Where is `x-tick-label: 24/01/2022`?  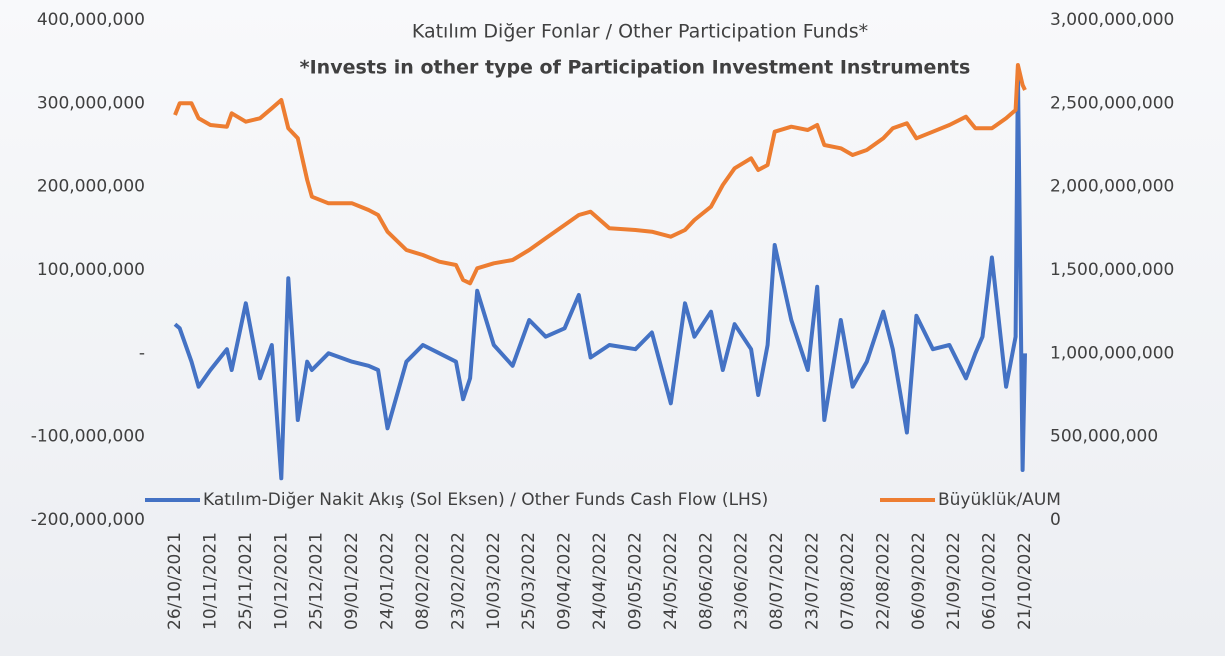 x-tick-label: 24/01/2022 is located at coordinates (388, 581).